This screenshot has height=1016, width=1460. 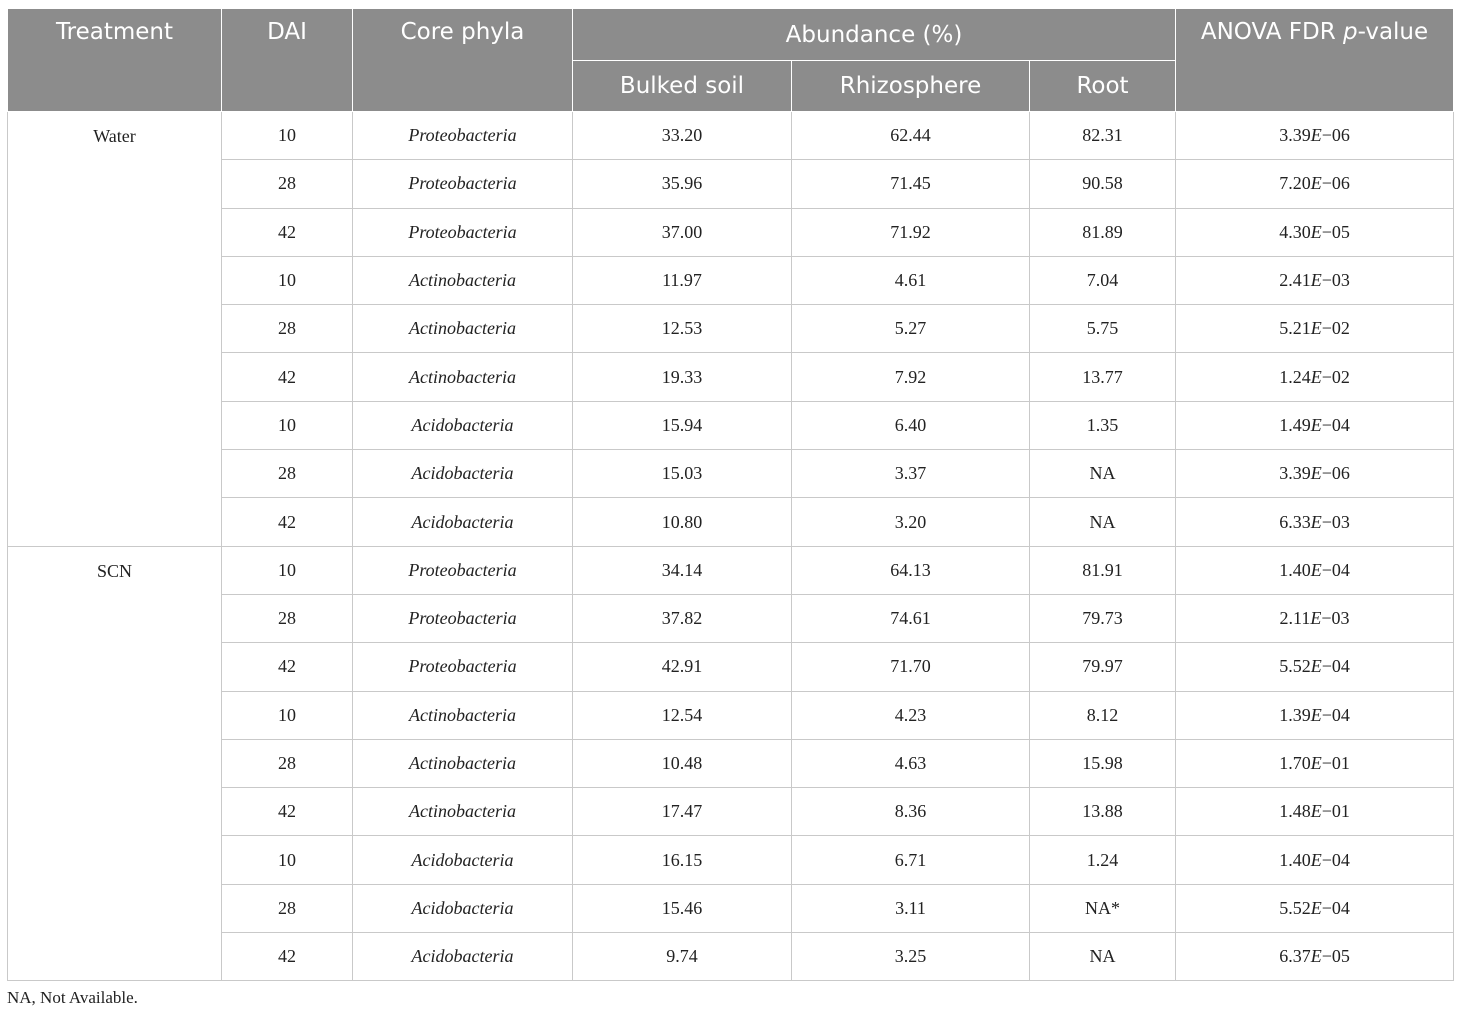 What do you see at coordinates (682, 570) in the screenshot?
I see `bulked-soil-cell: 34.14` at bounding box center [682, 570].